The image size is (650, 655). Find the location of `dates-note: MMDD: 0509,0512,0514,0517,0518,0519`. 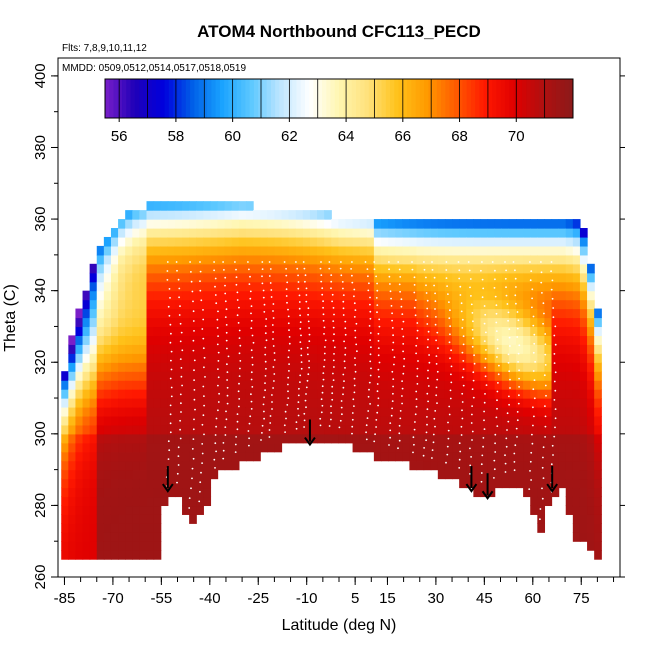

dates-note: MMDD: 0509,0512,0514,0517,0518,0519 is located at coordinates (154, 68).